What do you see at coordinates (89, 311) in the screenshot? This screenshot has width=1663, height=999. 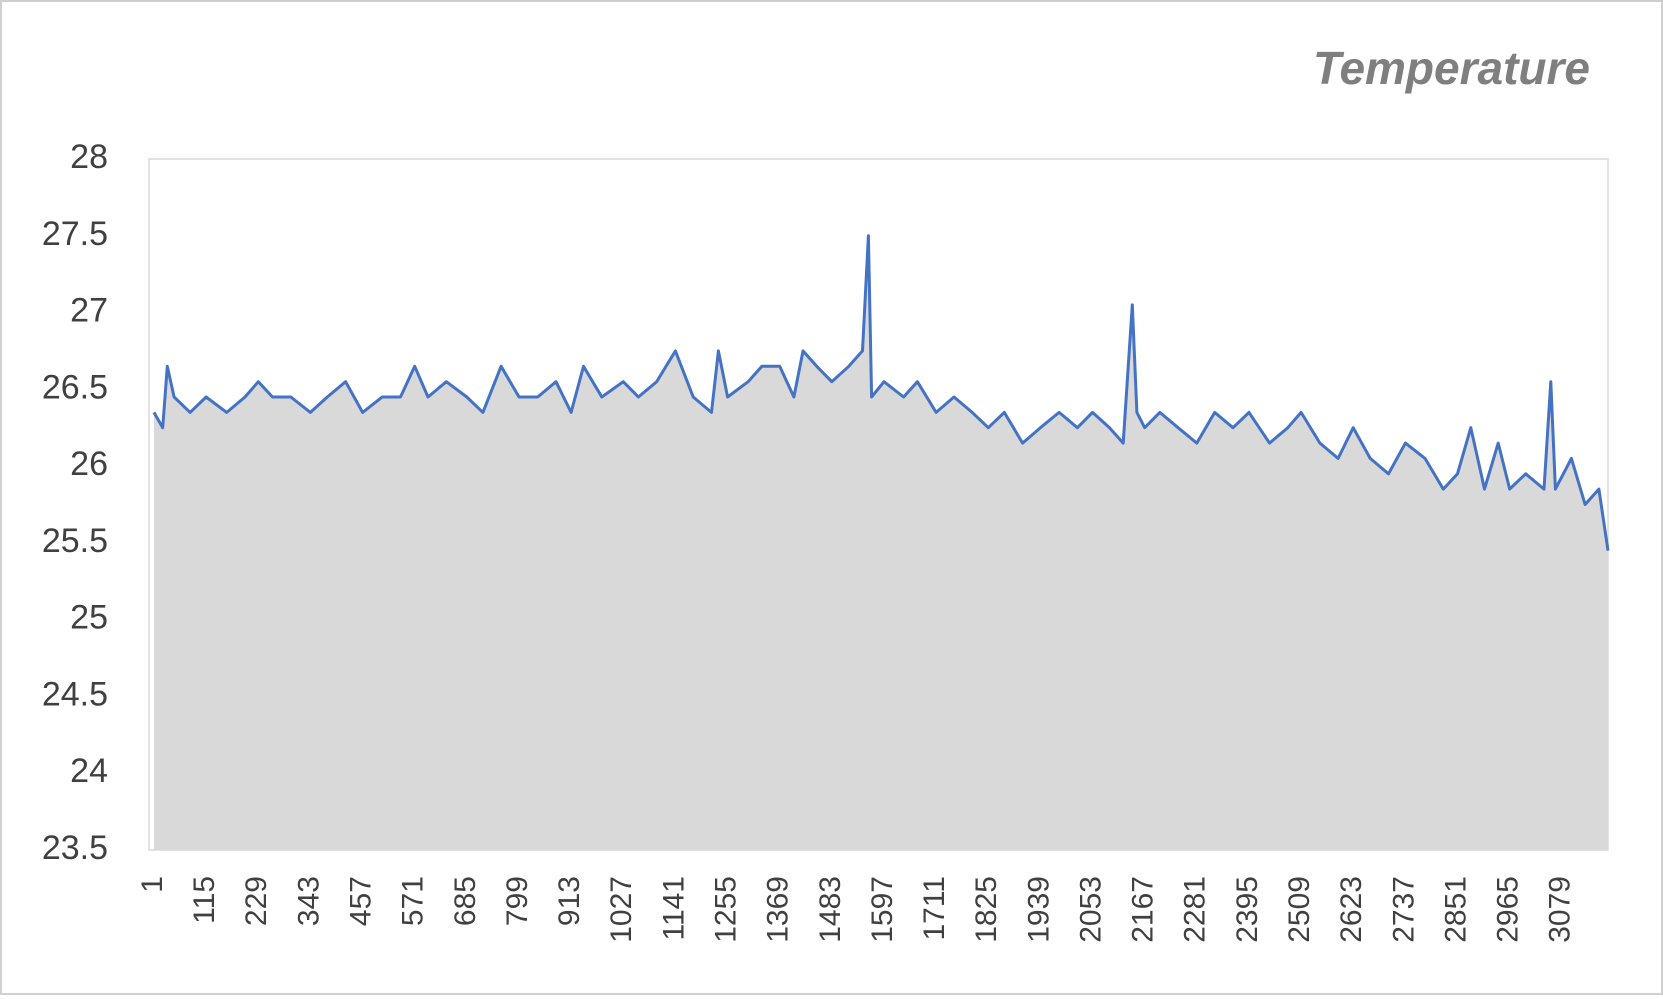 I see `y-tick-label: 27` at bounding box center [89, 311].